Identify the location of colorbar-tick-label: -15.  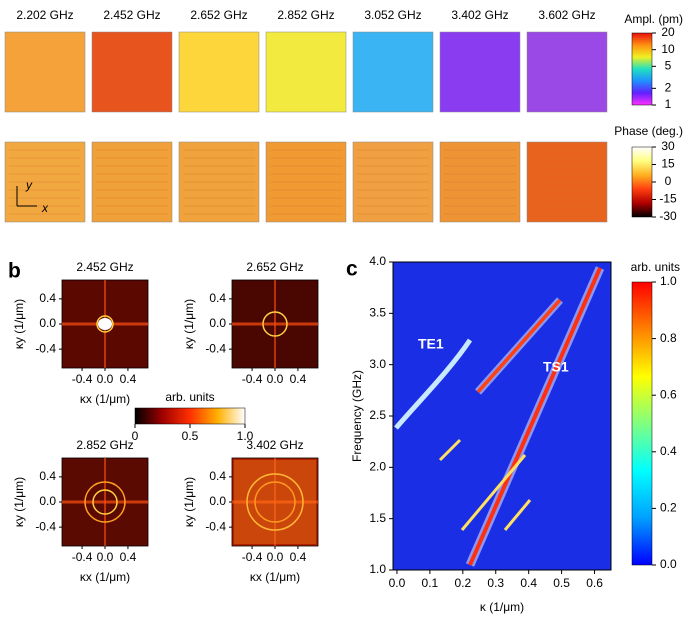
(668, 199).